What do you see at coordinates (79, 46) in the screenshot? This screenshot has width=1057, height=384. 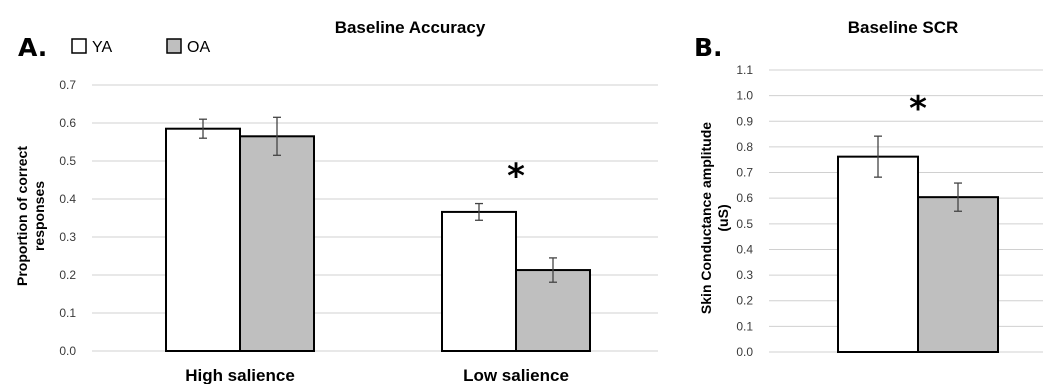 I see `legend-swatch-ya` at bounding box center [79, 46].